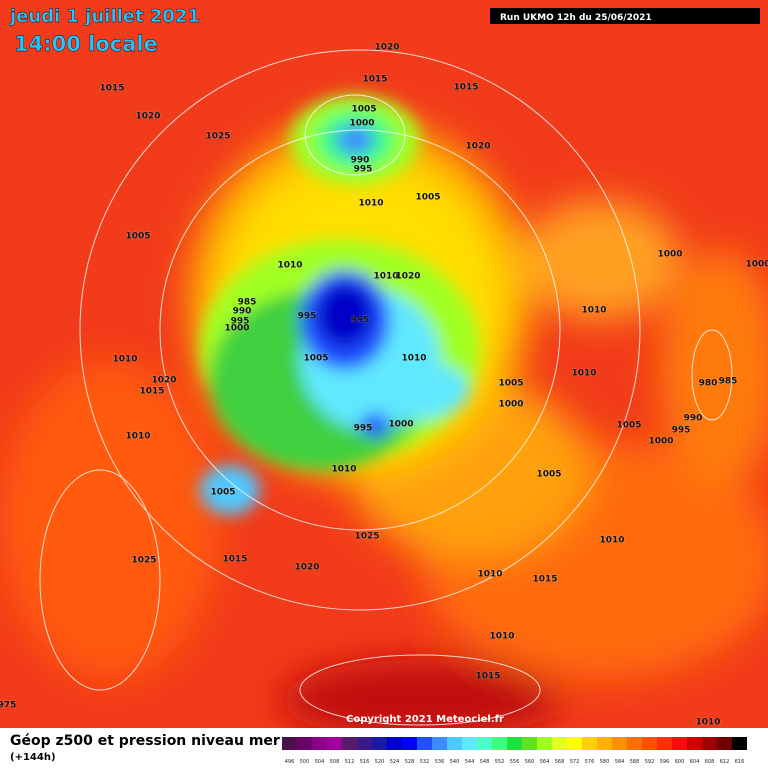 Image resolution: width=768 pixels, height=768 pixels. What do you see at coordinates (104, 16) in the screenshot?
I see `forecast-date: jeudi 1 juillet 2021` at bounding box center [104, 16].